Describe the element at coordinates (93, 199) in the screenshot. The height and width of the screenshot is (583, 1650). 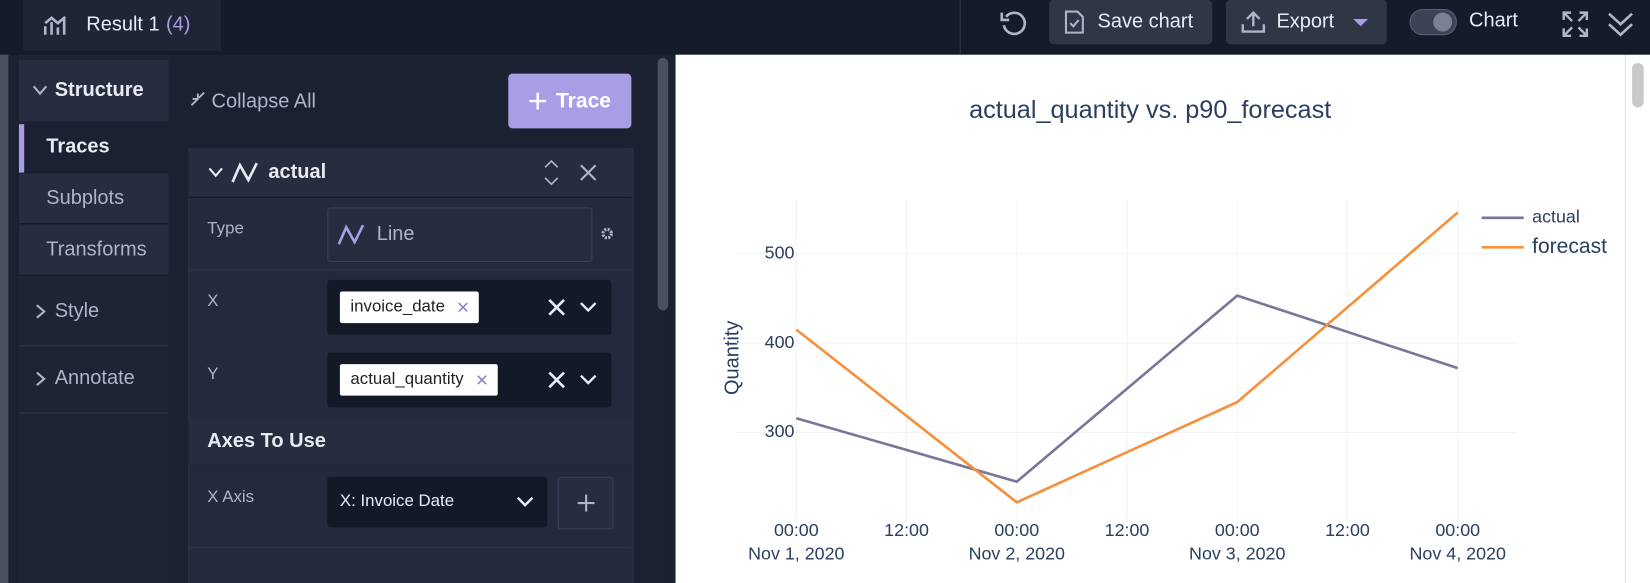
I see `sidebar-item: Subplots` at that location.